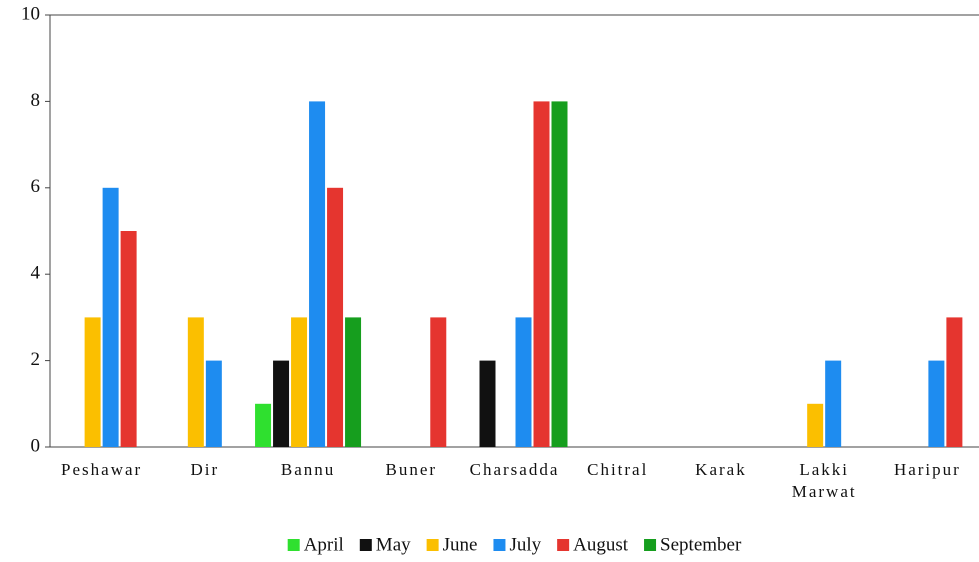 The width and height of the screenshot is (979, 562). What do you see at coordinates (308, 469) in the screenshot?
I see `x-tick-label: Bannu` at bounding box center [308, 469].